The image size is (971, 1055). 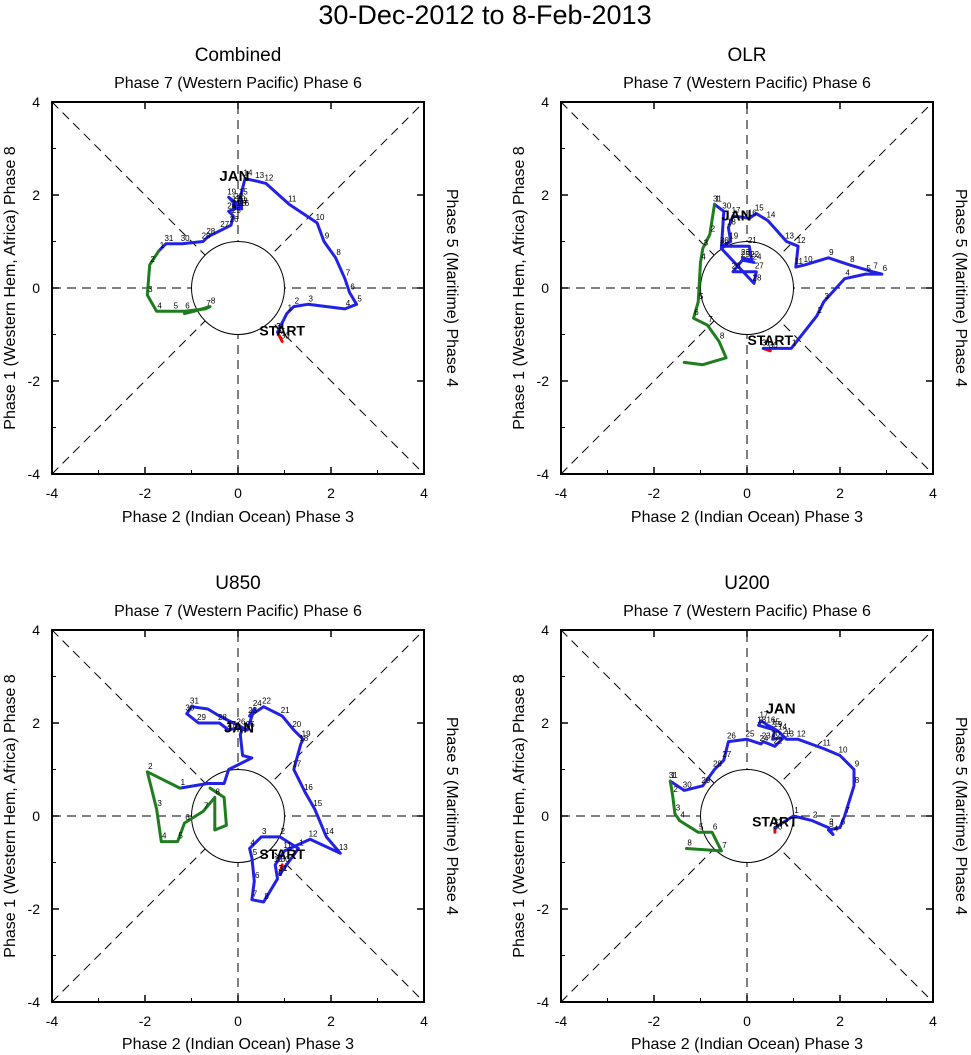 I want to click on day-label: 10, so click(x=843, y=750).